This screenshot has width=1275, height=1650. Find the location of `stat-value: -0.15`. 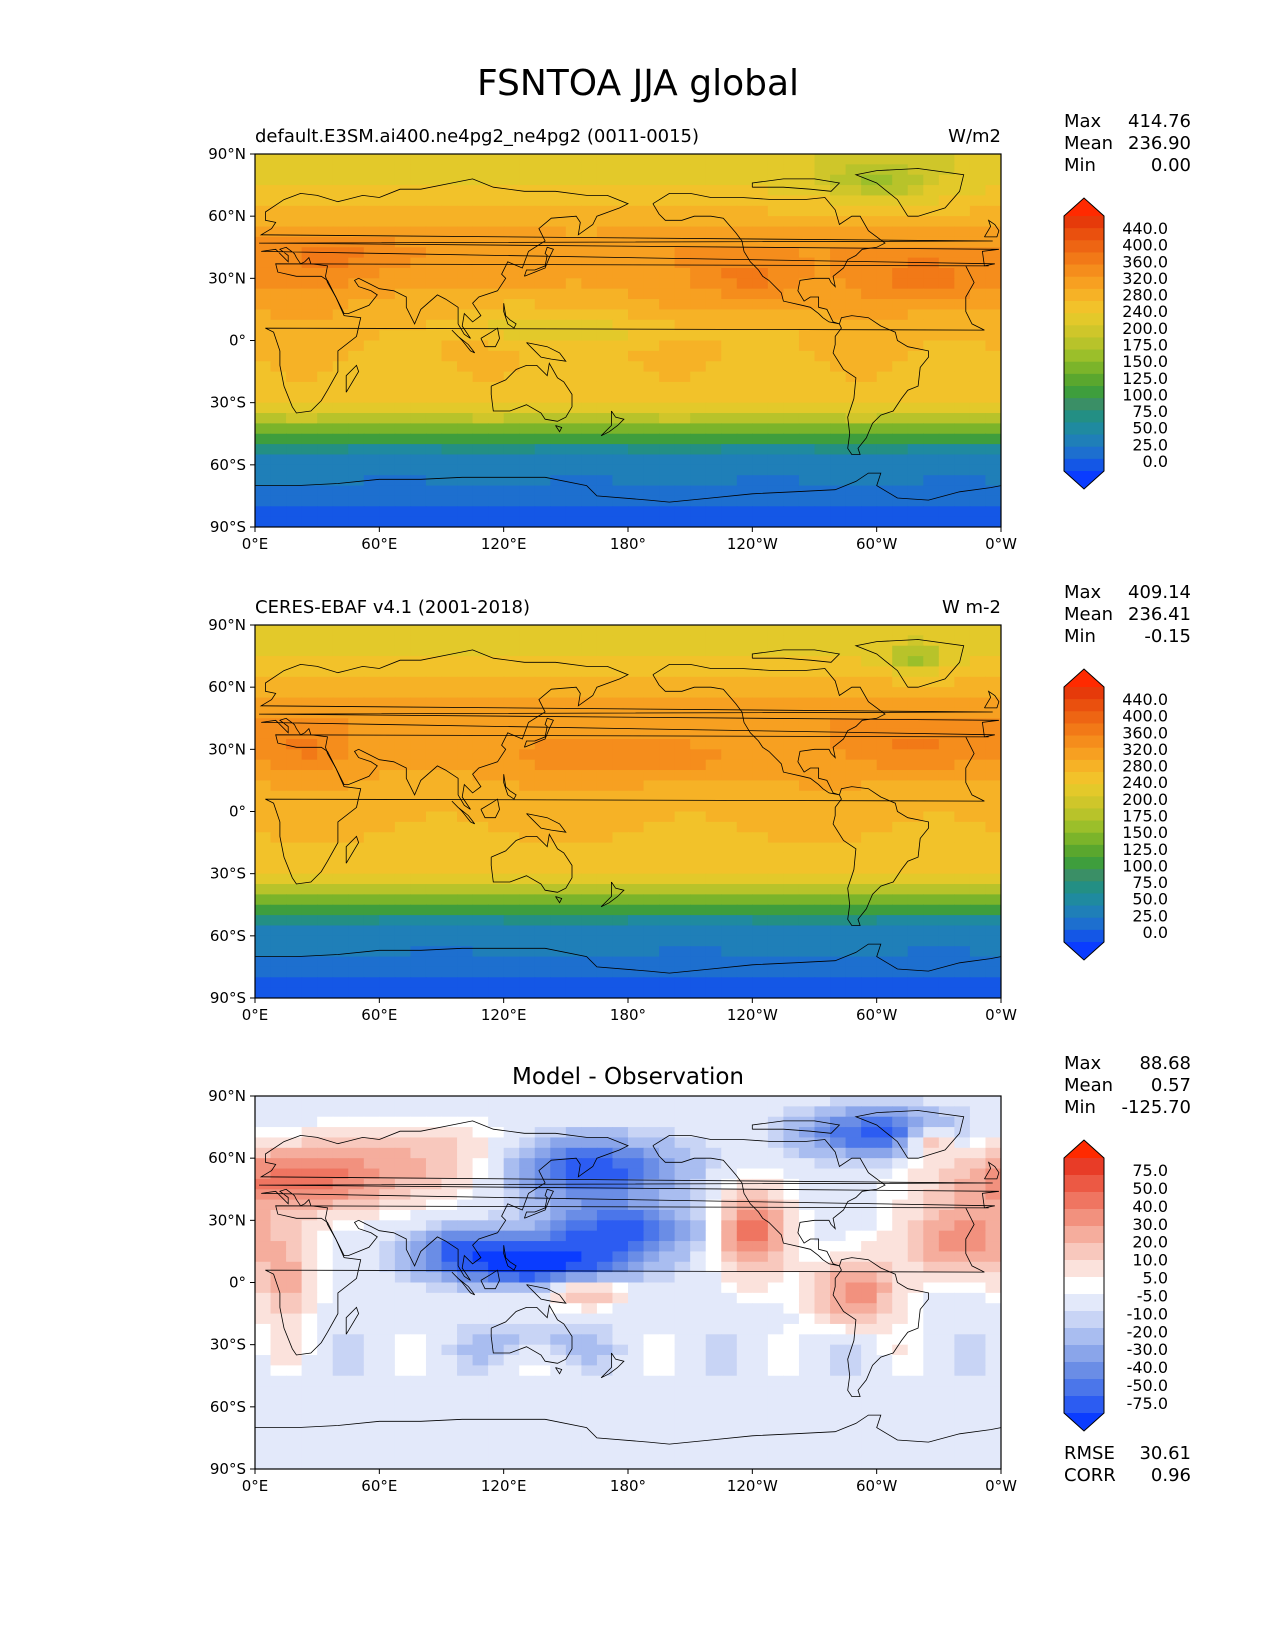

stat-value: -0.15 is located at coordinates (1167, 636).